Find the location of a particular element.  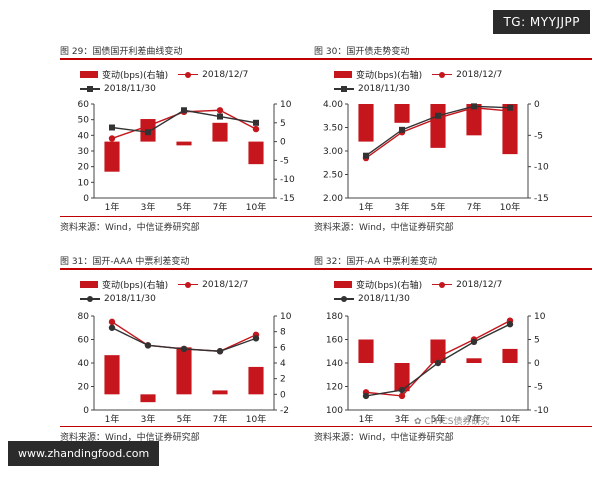

y-tick-label-left: 120 is located at coordinates (334, 388).